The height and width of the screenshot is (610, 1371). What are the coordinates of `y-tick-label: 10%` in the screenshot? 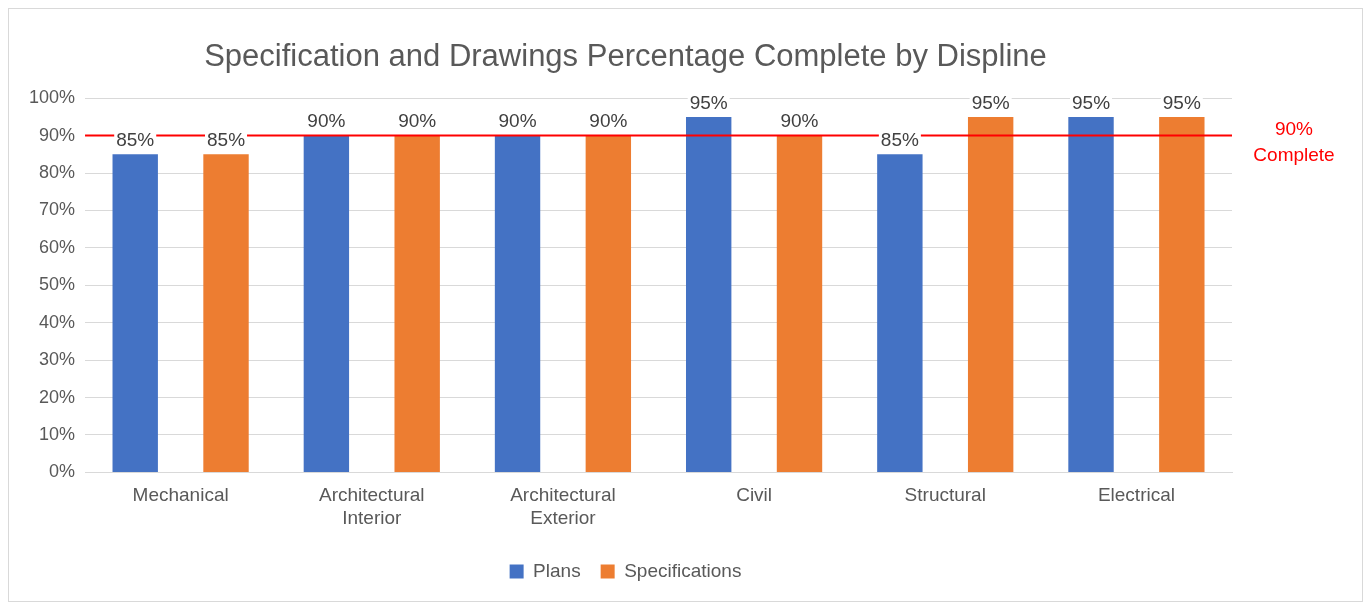 It's located at (57, 433).